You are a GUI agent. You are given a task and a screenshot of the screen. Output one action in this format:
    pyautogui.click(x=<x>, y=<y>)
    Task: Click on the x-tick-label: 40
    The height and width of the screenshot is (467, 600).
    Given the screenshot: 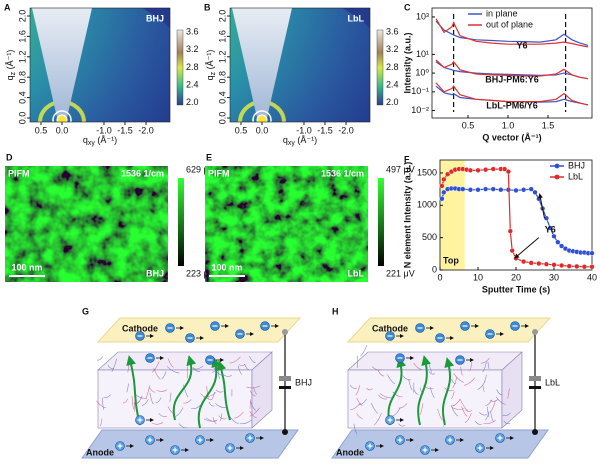 What is the action you would take?
    pyautogui.click(x=592, y=277)
    